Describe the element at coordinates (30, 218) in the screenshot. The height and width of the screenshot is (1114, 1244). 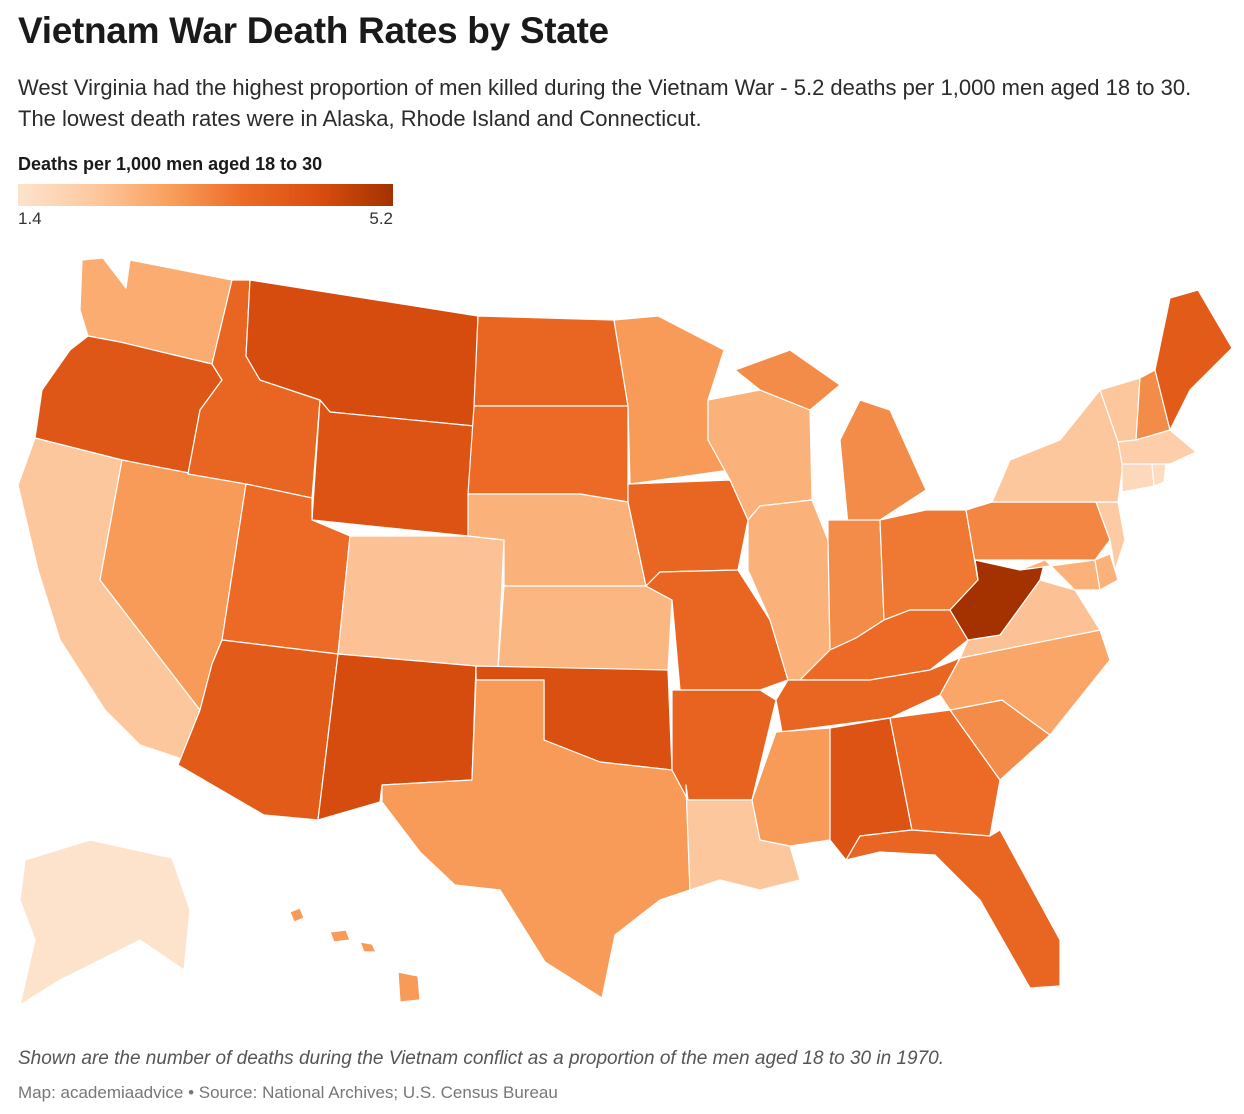
I see `legend-min-label: 1.4` at that location.